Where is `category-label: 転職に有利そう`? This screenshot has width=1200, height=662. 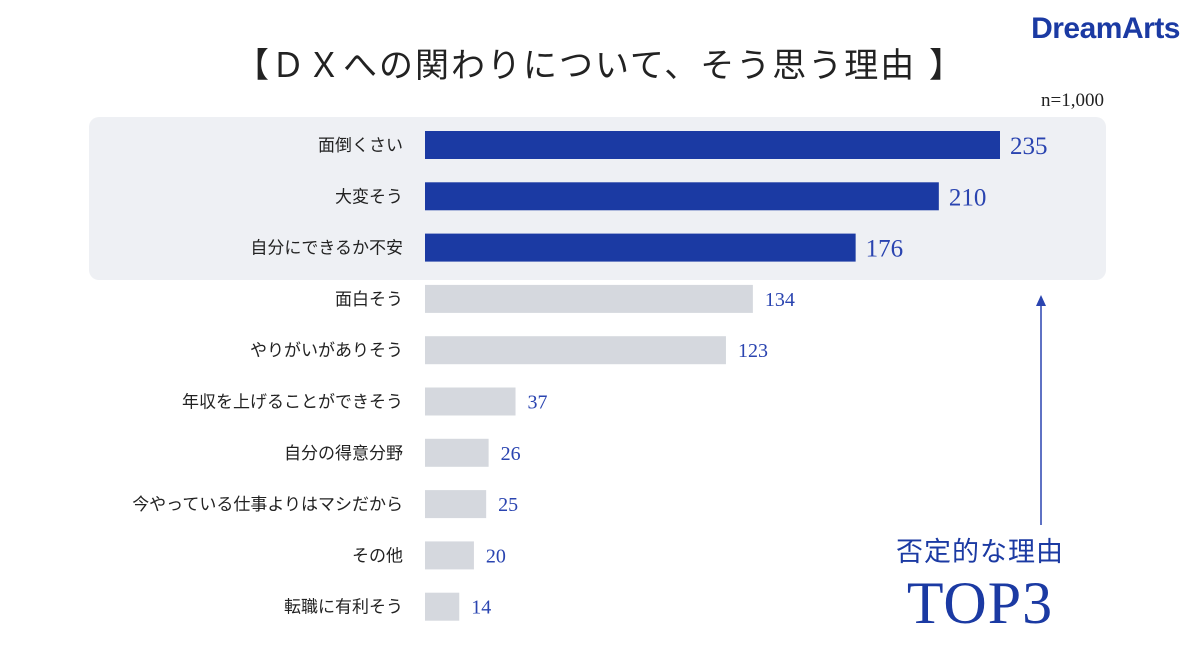
category-label: 転職に有利そう is located at coordinates (343, 608).